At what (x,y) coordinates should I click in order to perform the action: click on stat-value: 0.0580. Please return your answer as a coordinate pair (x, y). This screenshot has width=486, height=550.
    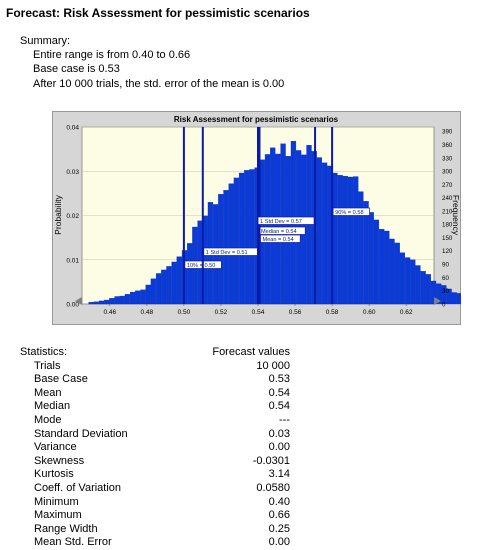
    Looking at the image, I should click on (273, 487).